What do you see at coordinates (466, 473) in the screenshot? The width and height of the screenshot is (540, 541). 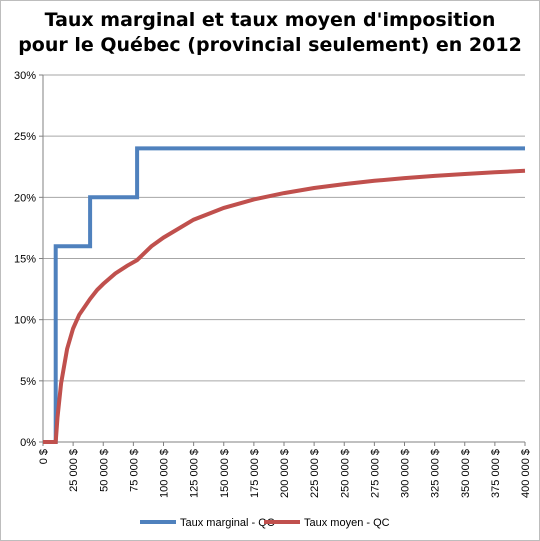 I see `x-tick-label: 350 000 $` at bounding box center [466, 473].